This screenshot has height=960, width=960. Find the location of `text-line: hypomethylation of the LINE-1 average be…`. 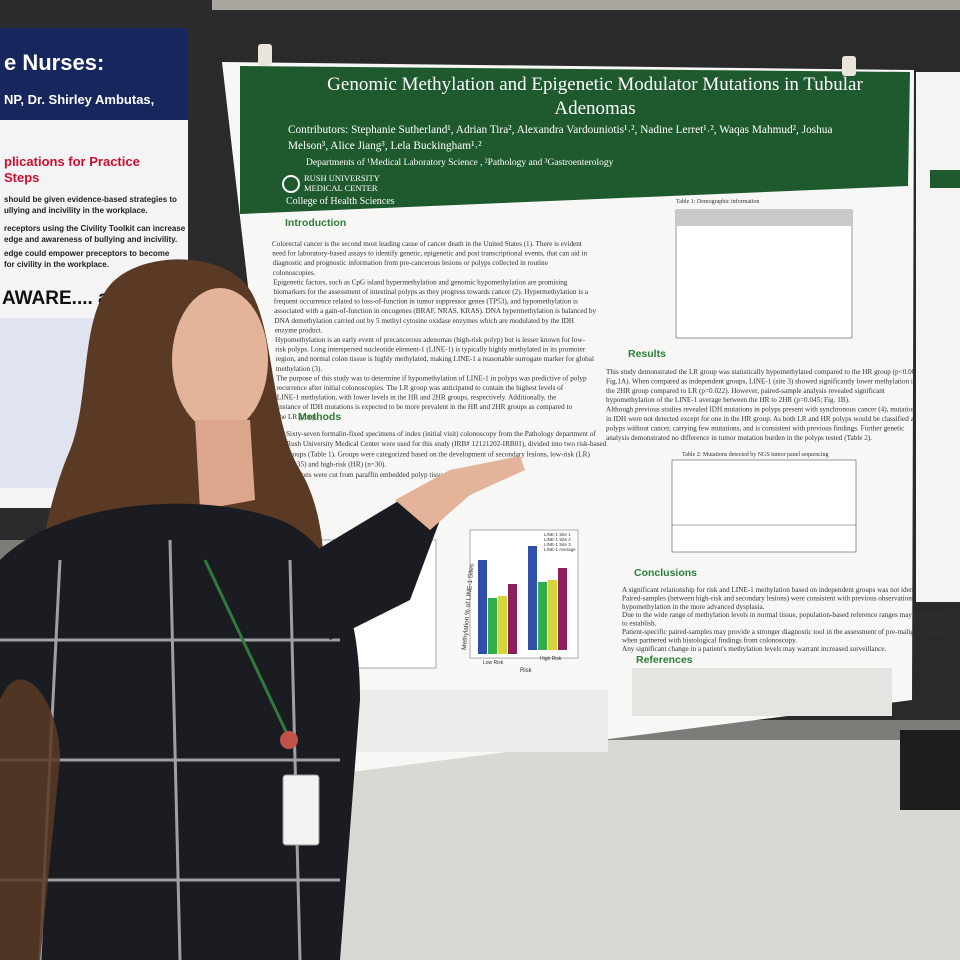

text-line: hypomethylation of the LINE-1 average be… is located at coordinates (728, 400).